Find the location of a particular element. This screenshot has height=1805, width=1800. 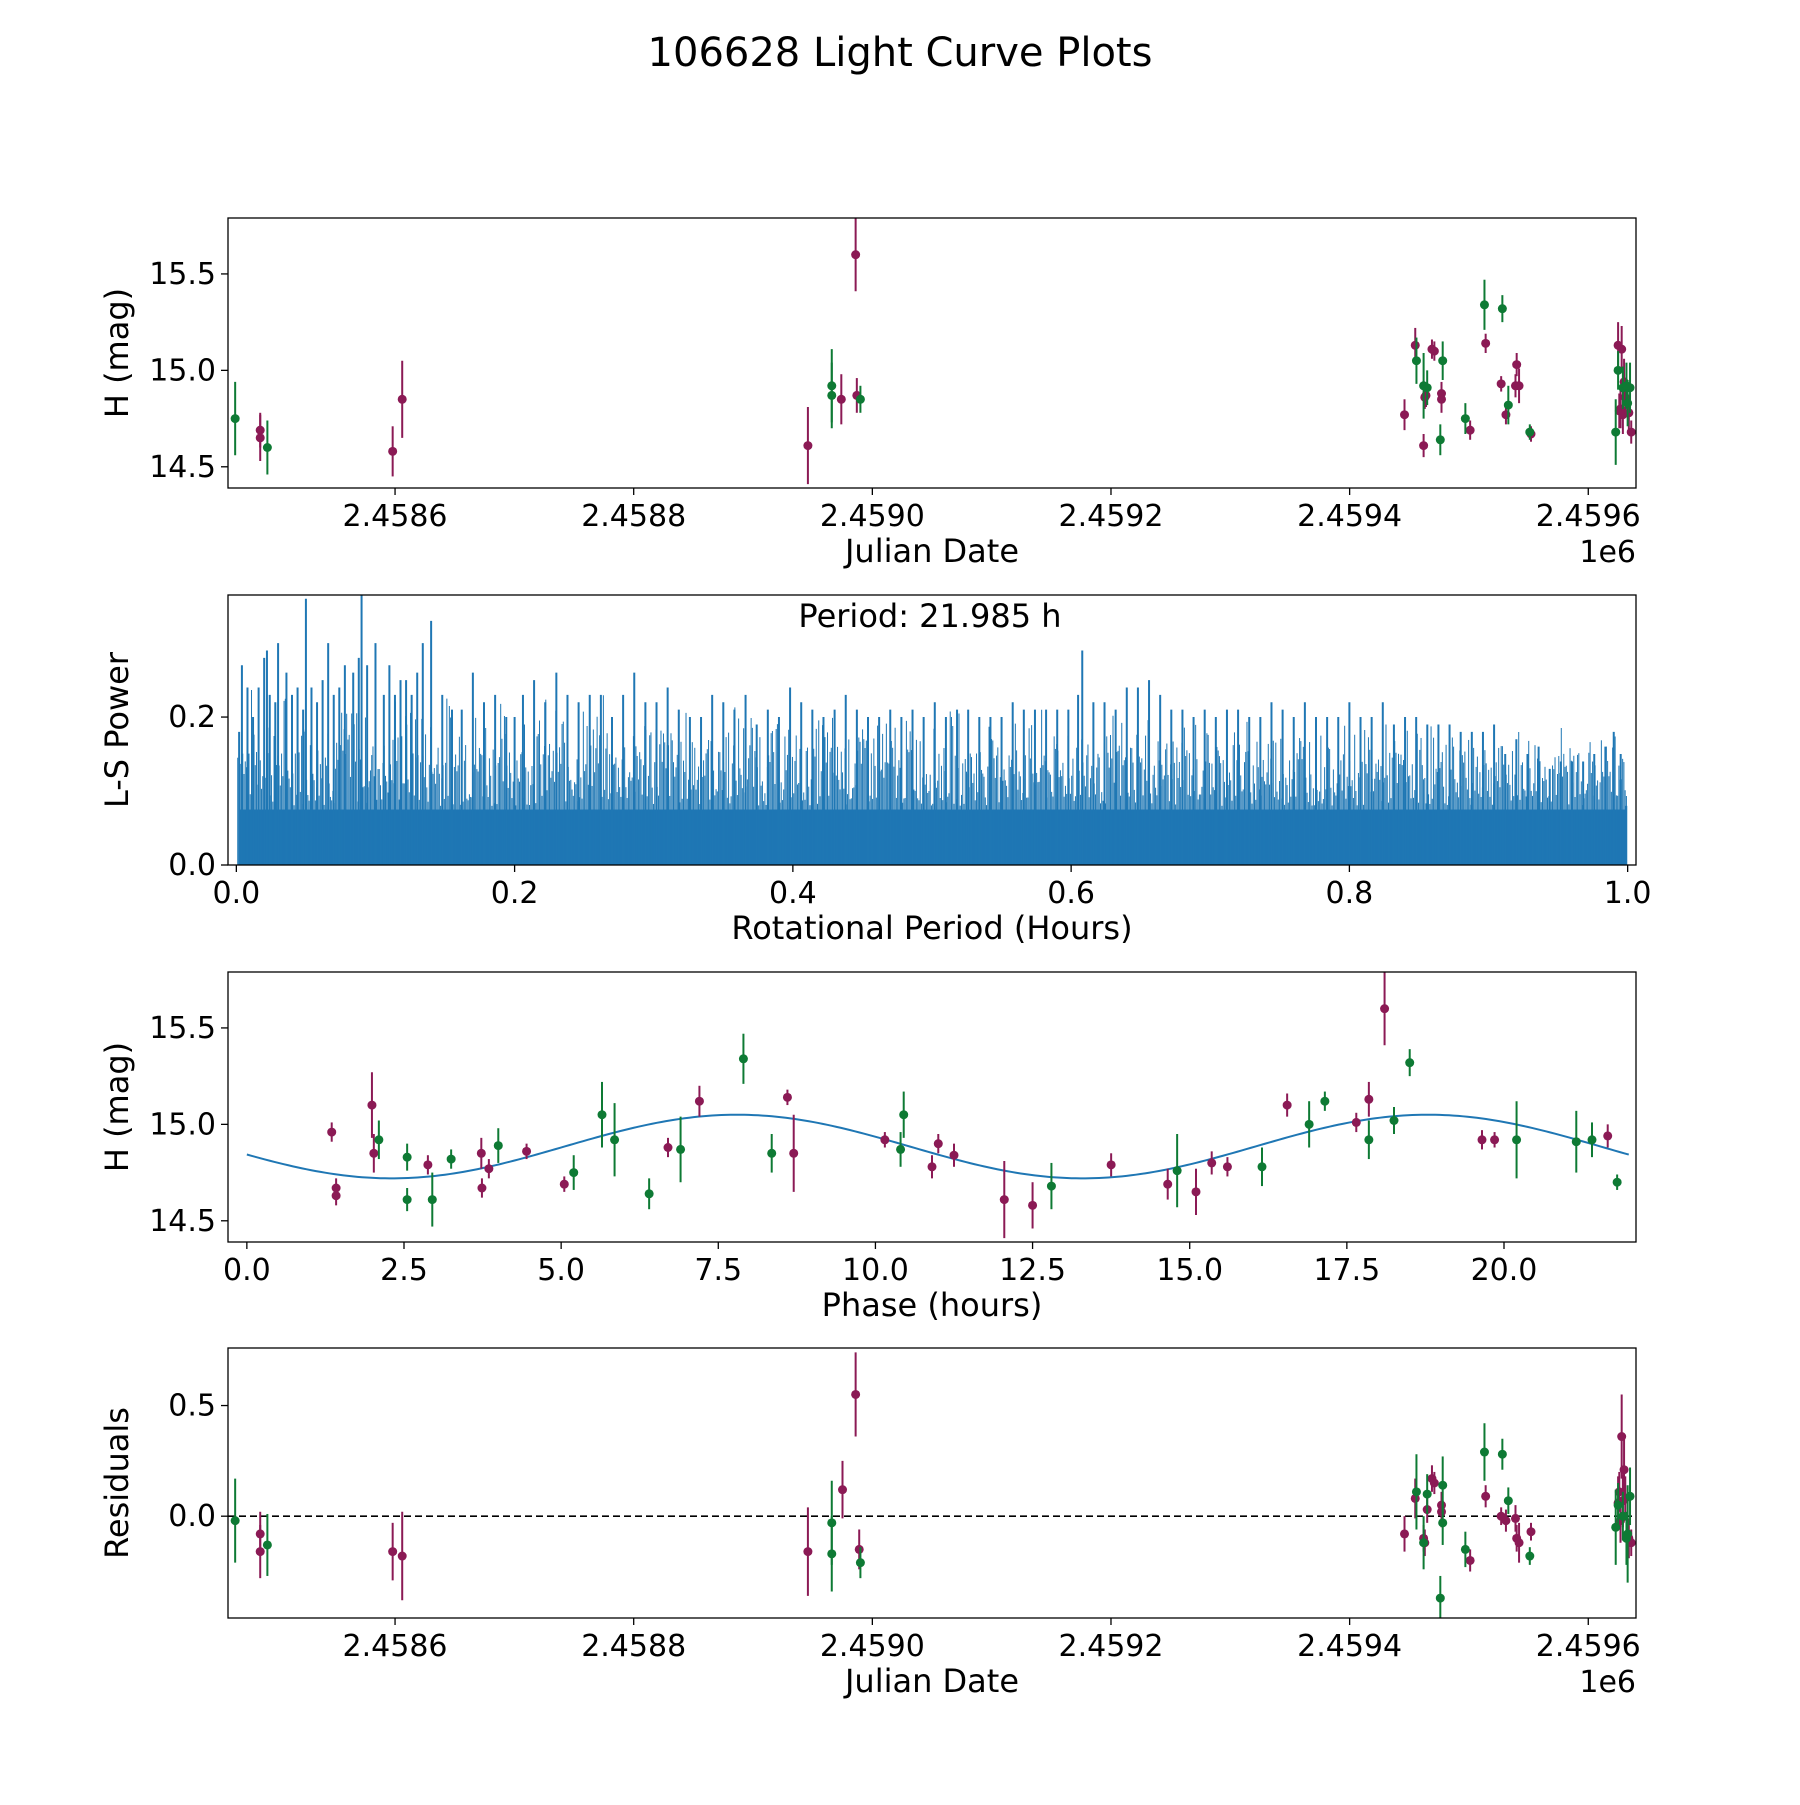

y-tick-label: 0.5 is located at coordinates (192, 1406).